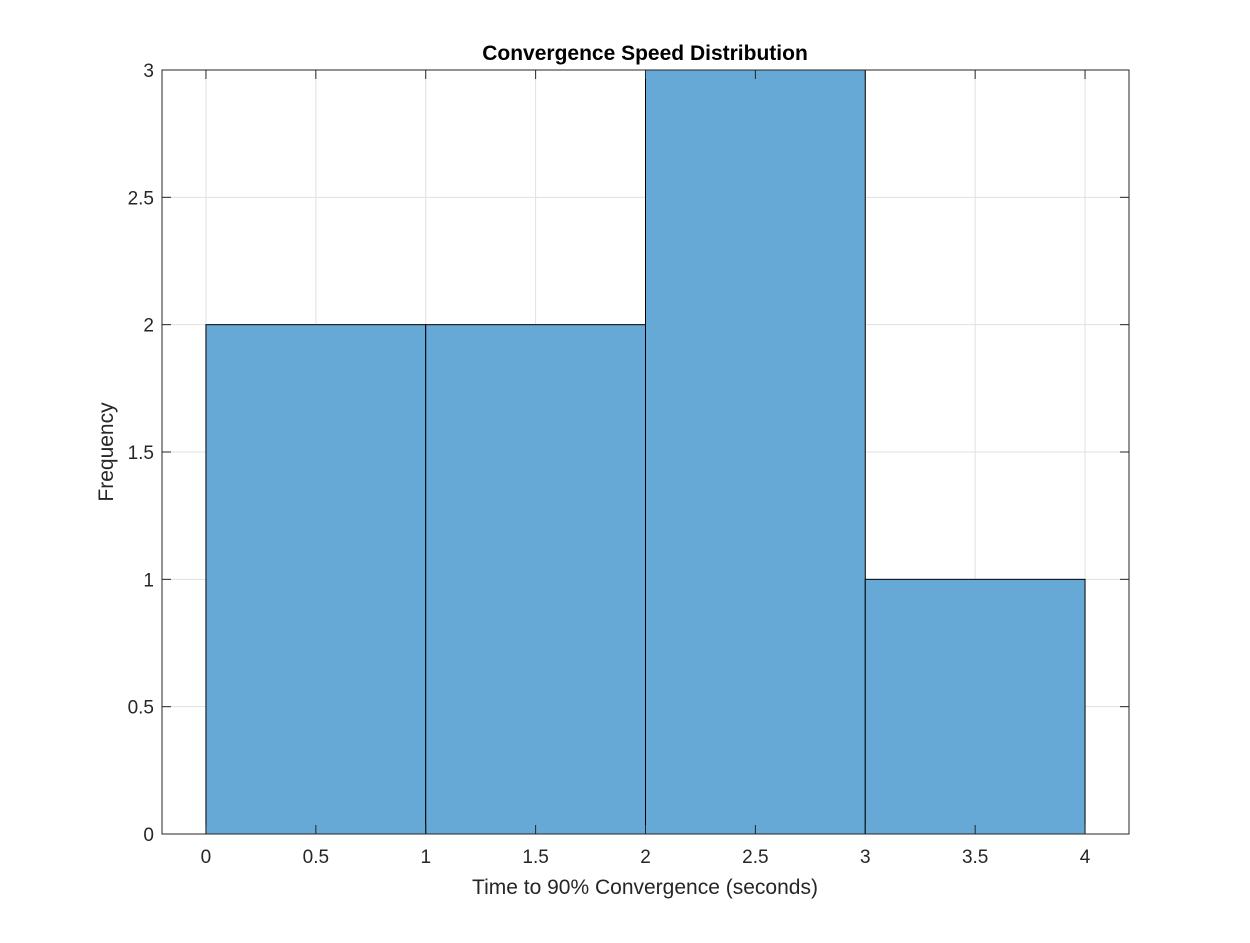  I want to click on x-tick-labels: 0 0.5 1 1.5 2 2.5 3 3.5 4, so click(646, 857).